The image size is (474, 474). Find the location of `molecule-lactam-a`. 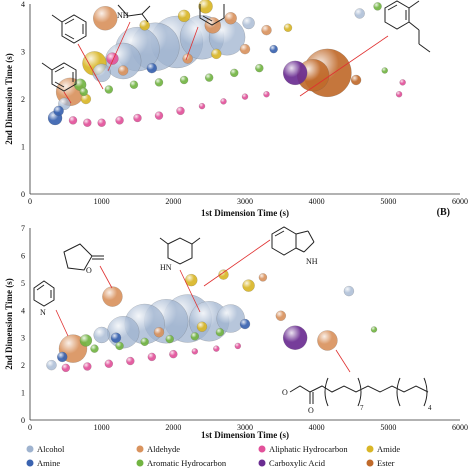

molecule-lactam-a is located at coordinates (134, 13).